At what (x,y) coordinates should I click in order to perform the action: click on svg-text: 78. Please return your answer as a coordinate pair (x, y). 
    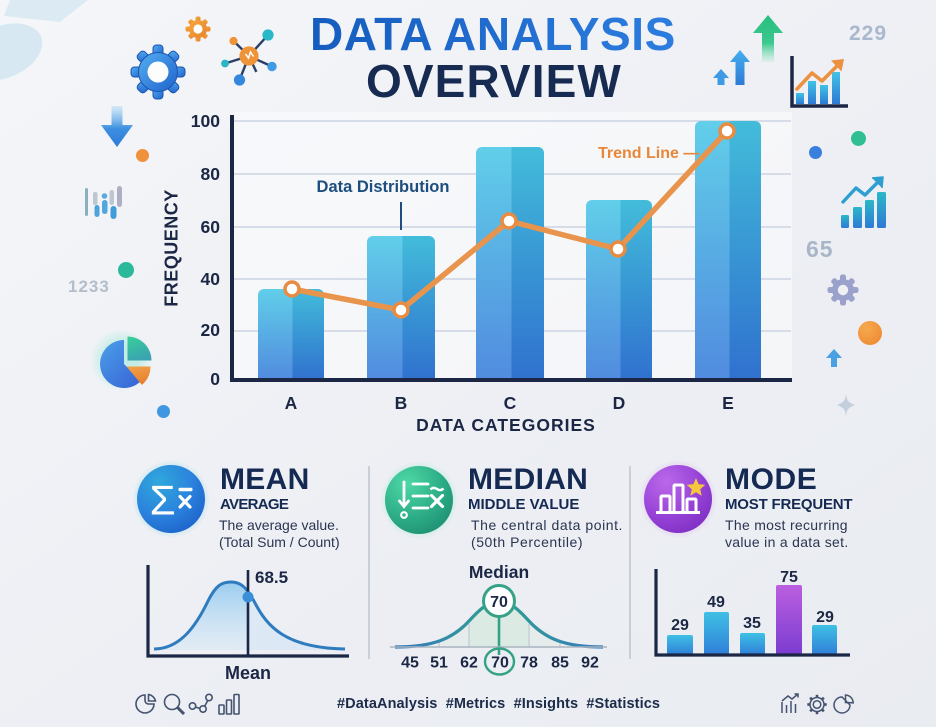
    Looking at the image, I should click on (529, 663).